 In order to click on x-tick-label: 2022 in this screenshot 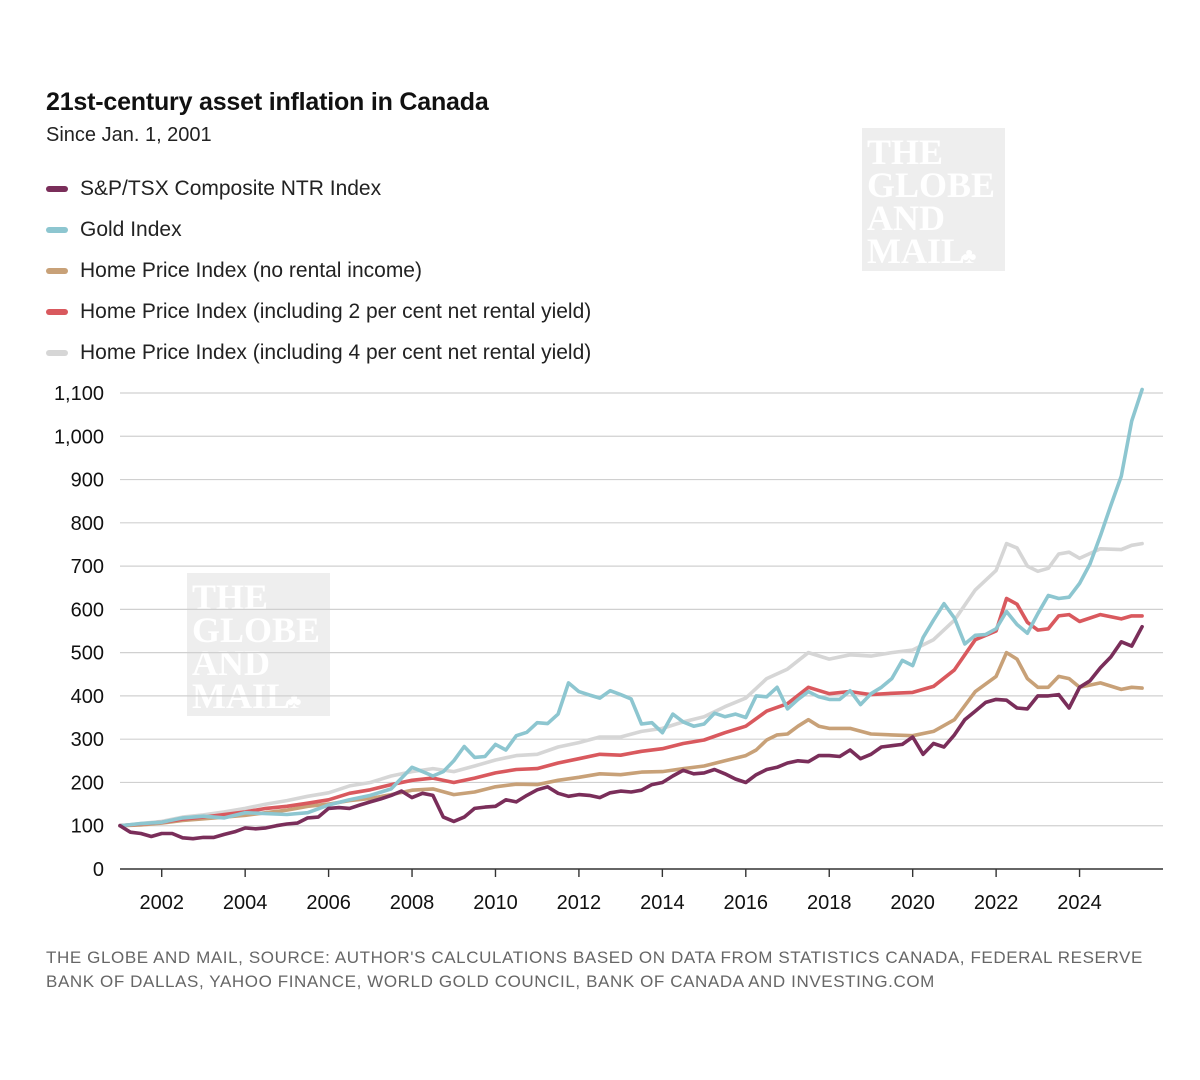, I will do `click(996, 903)`.